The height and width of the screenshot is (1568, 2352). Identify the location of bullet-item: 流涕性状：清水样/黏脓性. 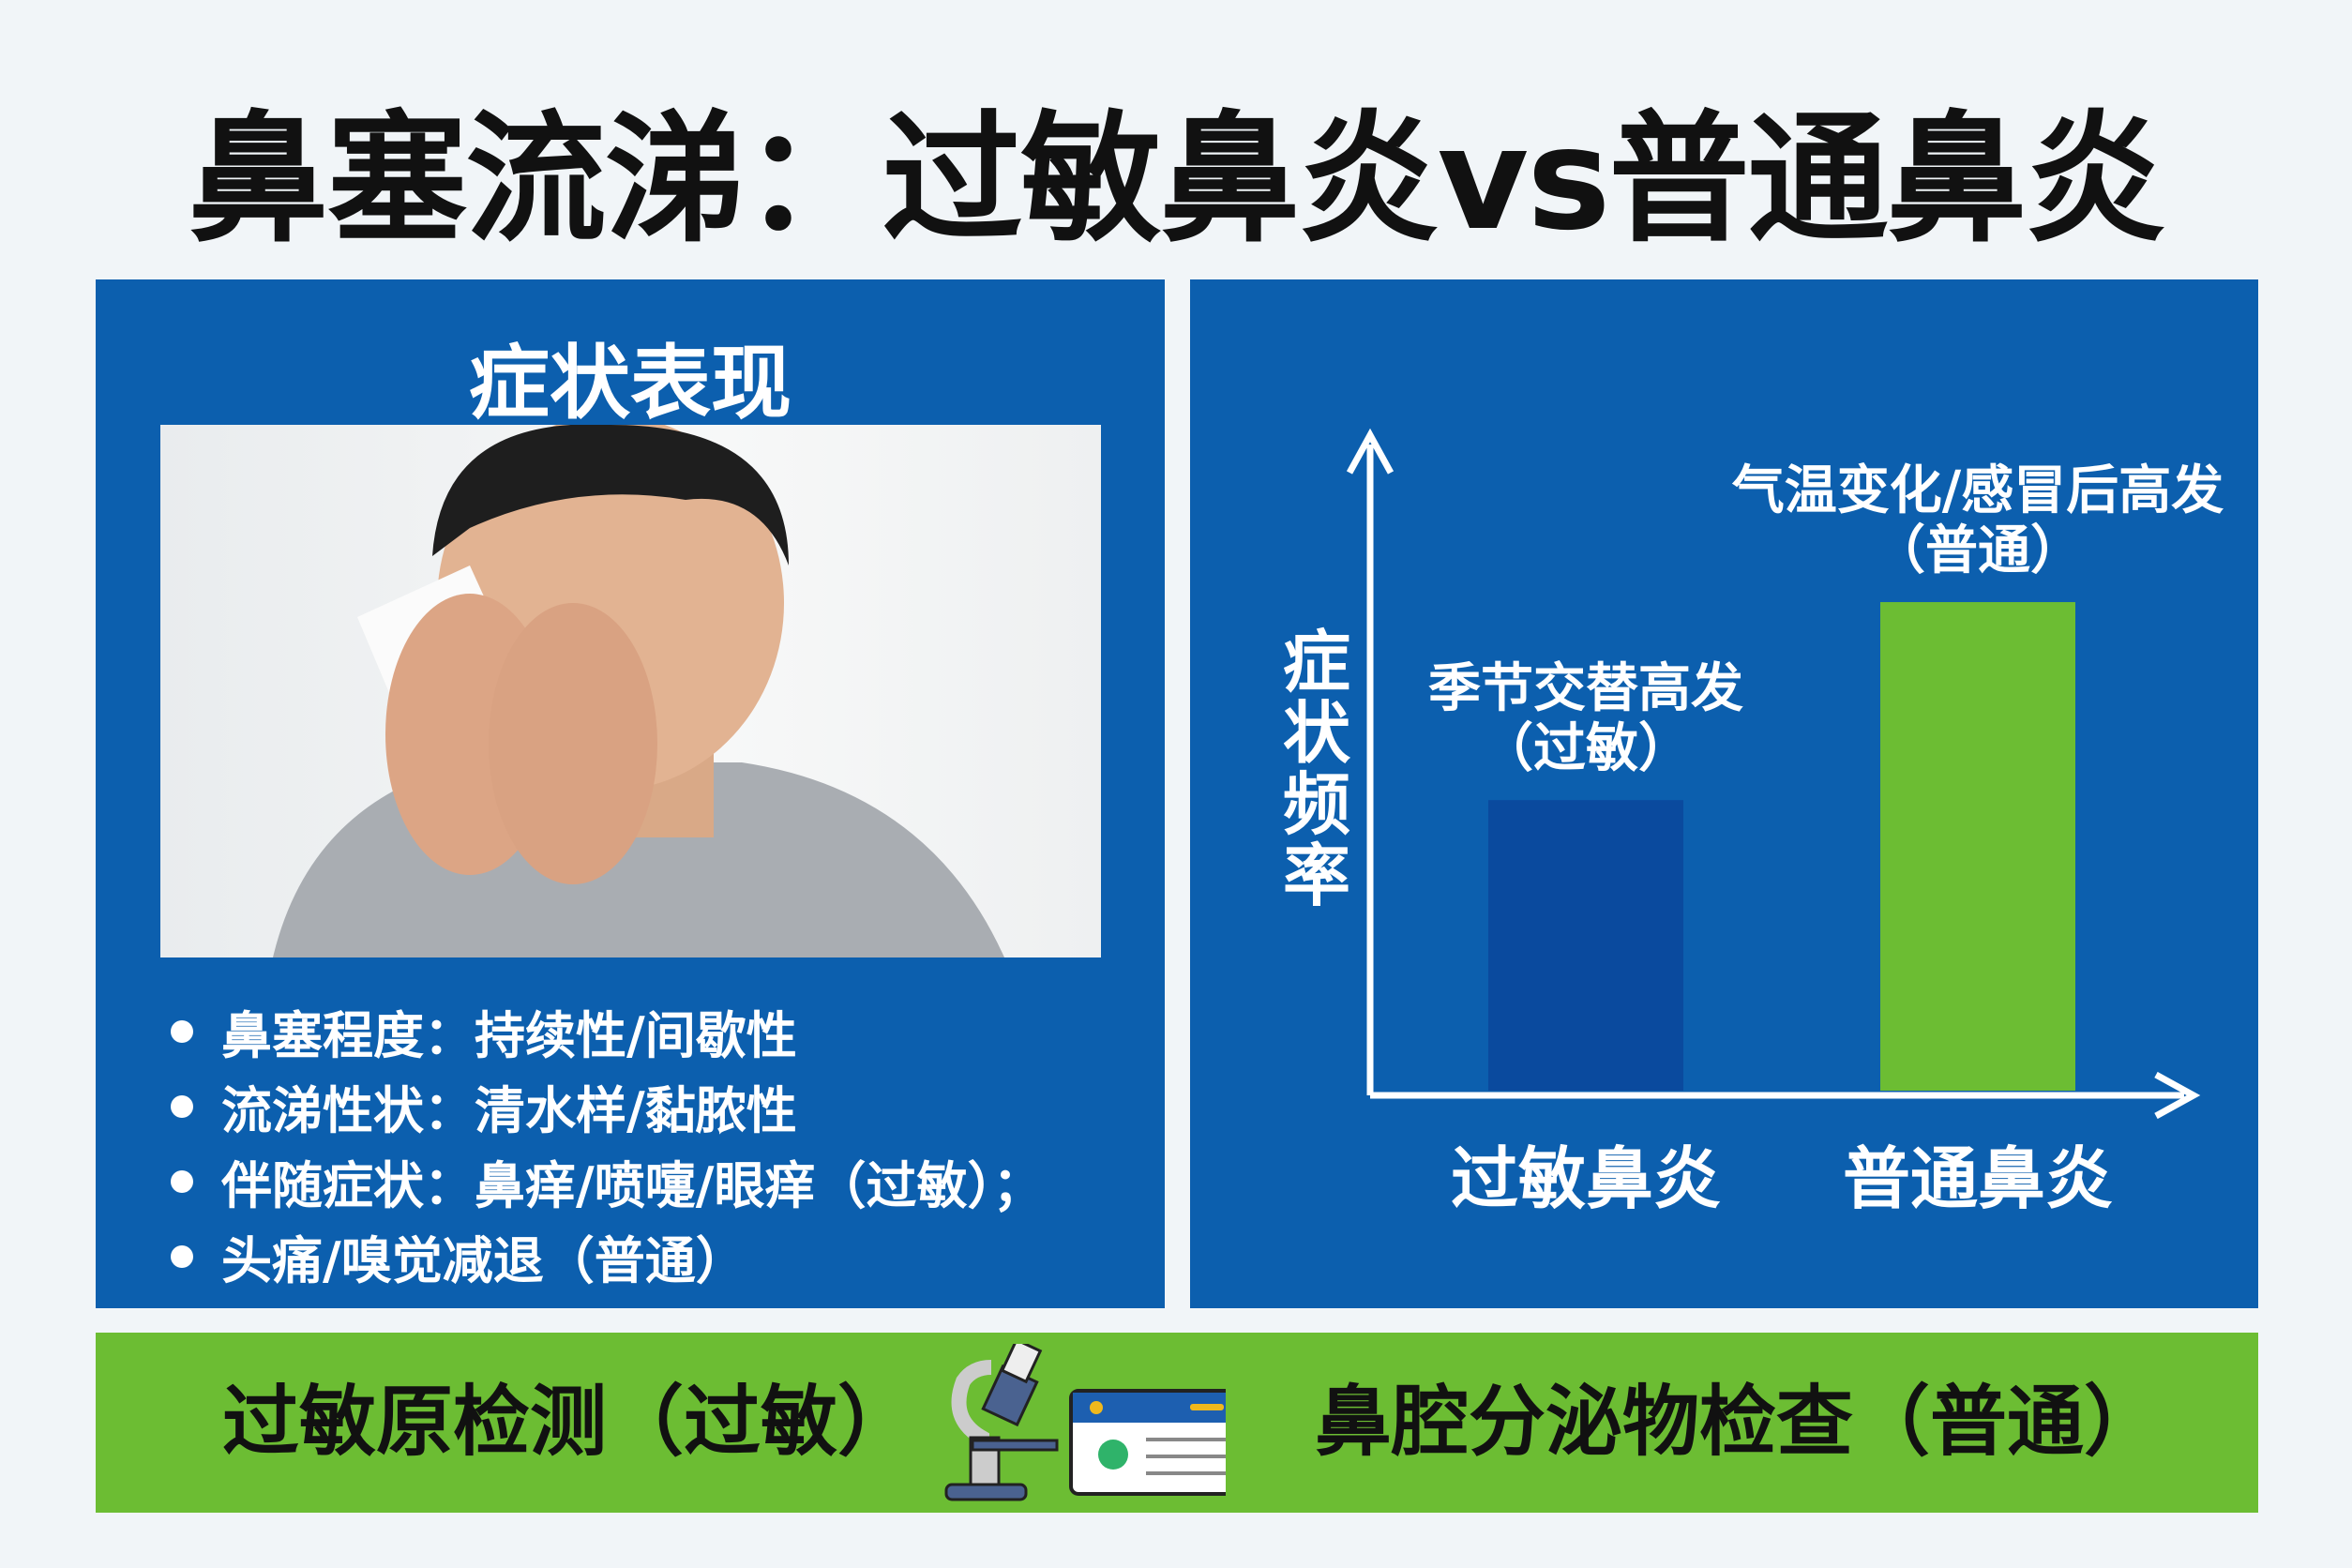
(484, 1106).